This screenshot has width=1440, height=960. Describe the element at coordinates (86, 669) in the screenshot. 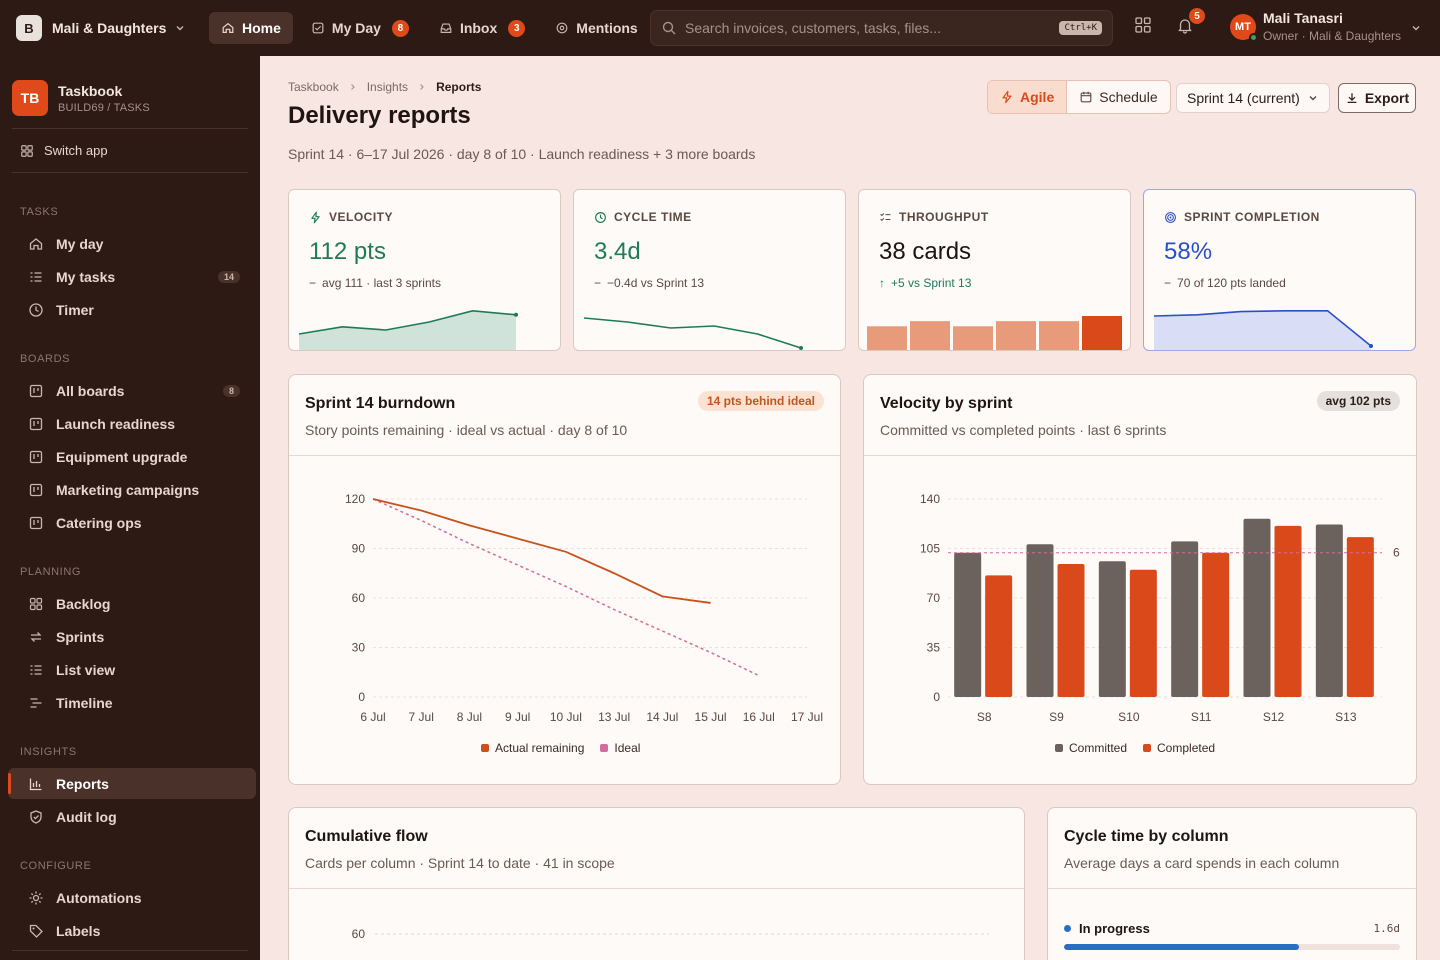

I see `sidebar-item-label: List view` at that location.